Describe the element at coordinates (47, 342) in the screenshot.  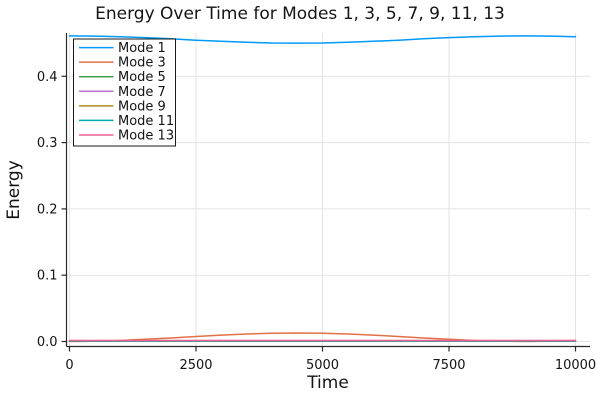
I see `y-tick-label: 0.0` at that location.